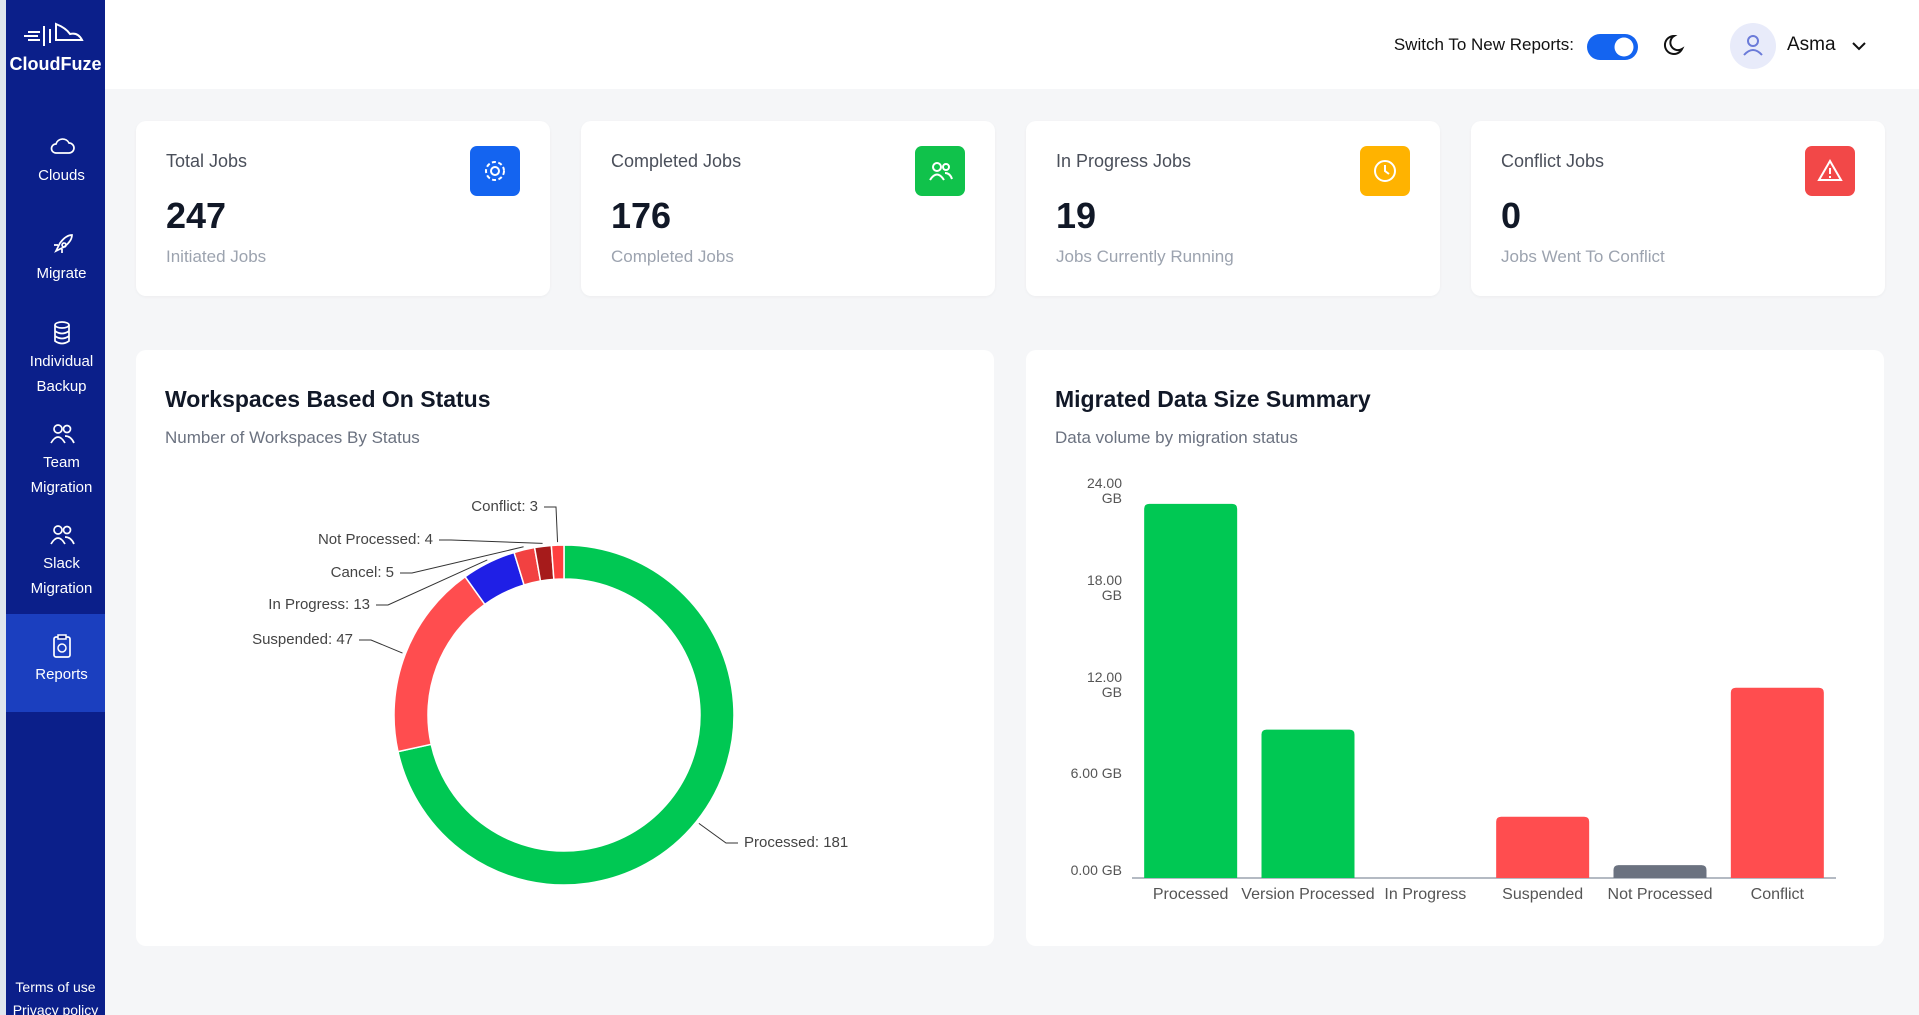 The width and height of the screenshot is (1919, 1015). I want to click on chart-title: Workspaces Based On Status, so click(328, 399).